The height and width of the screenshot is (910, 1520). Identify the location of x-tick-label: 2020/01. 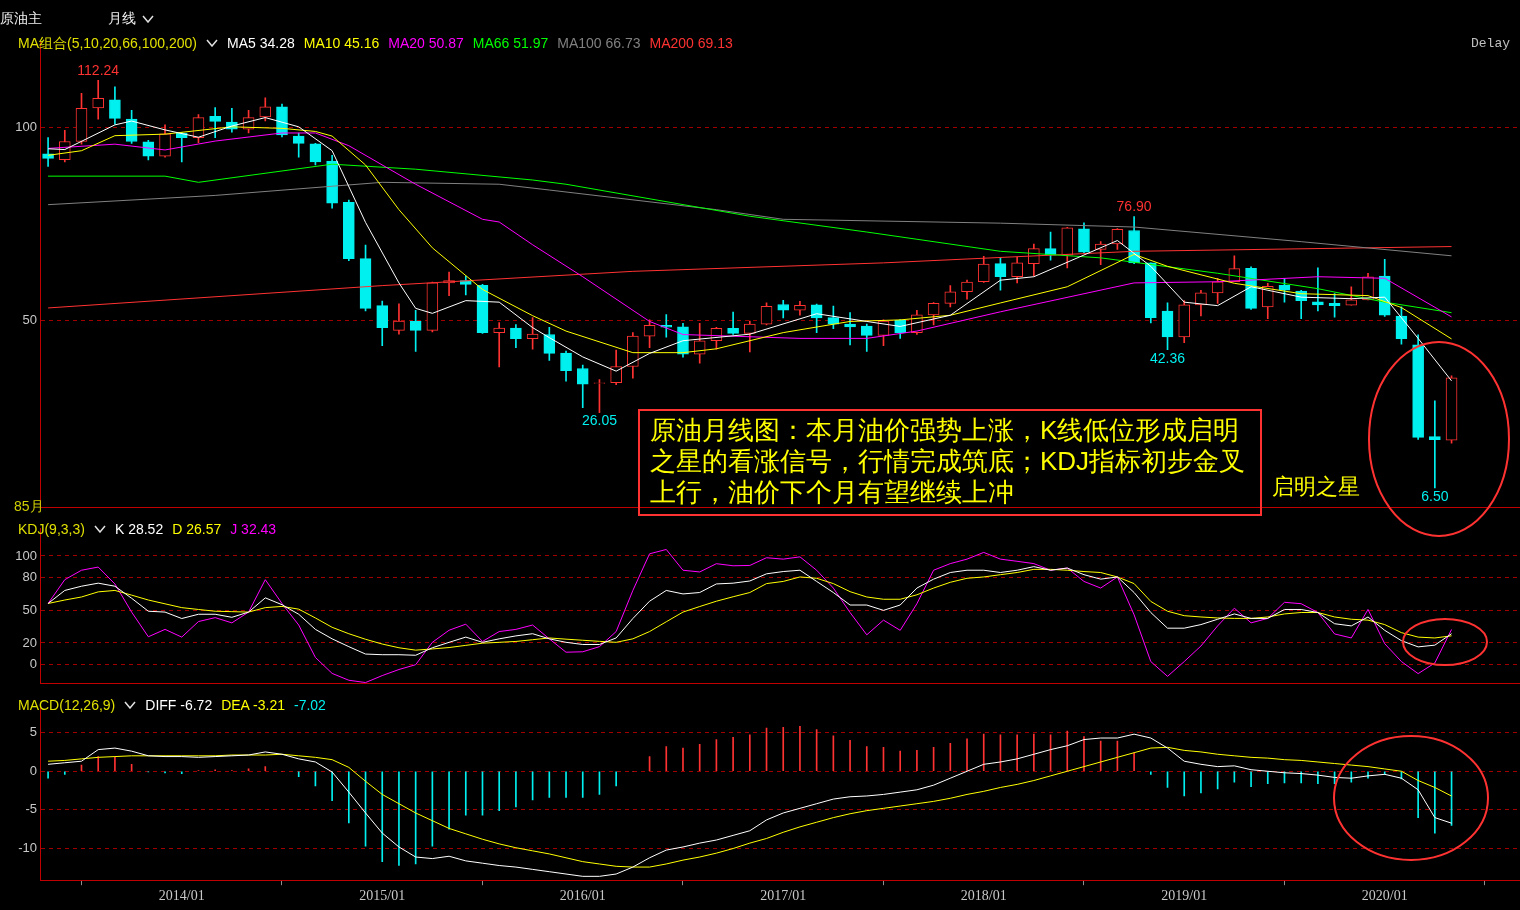
(1384, 896).